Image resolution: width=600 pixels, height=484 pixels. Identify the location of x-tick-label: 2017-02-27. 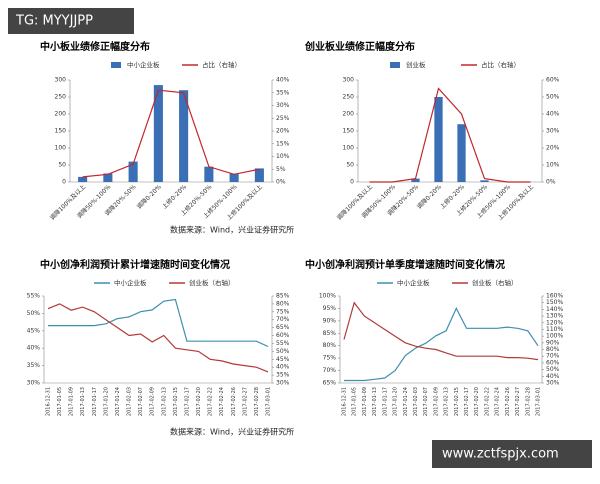
(518, 401).